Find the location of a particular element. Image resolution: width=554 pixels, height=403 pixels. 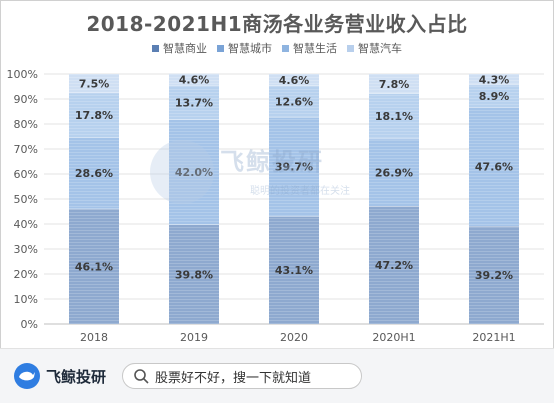

y-tick-label-9: 90% is located at coordinates (26, 99).